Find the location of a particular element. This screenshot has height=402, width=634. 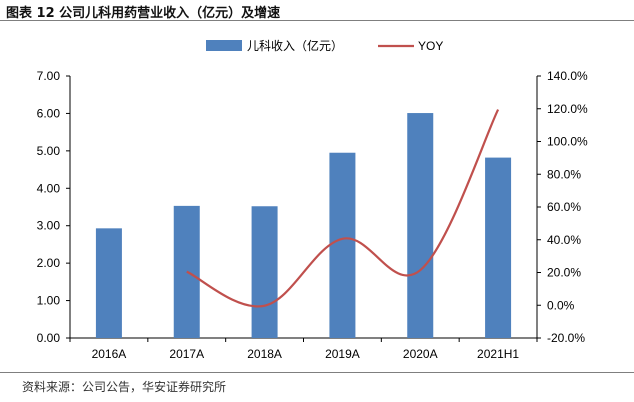

x-tick-label: 2017A is located at coordinates (186, 354).